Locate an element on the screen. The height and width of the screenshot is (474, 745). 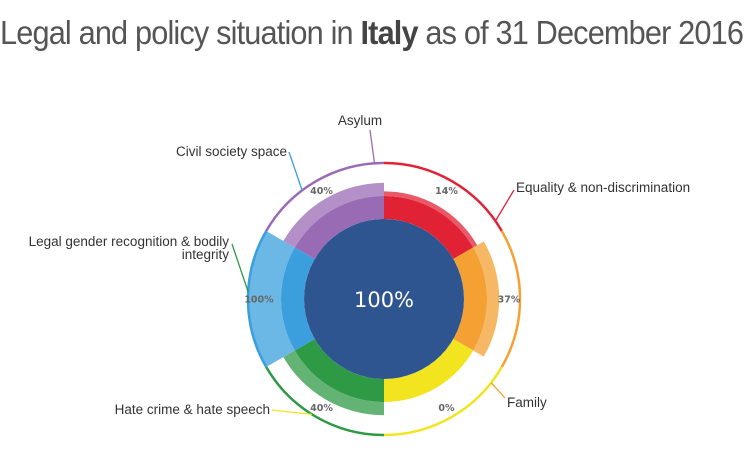
inner-segment-asylum is located at coordinates (339, 227).